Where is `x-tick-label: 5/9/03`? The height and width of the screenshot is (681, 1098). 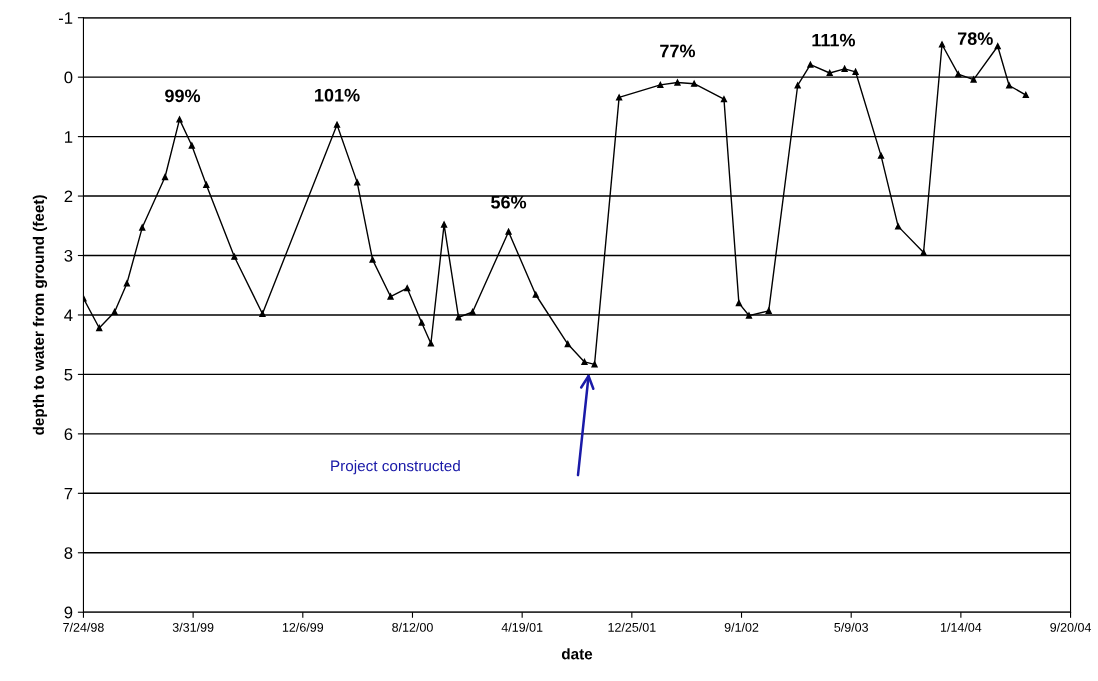 x-tick-label: 5/9/03 is located at coordinates (851, 627).